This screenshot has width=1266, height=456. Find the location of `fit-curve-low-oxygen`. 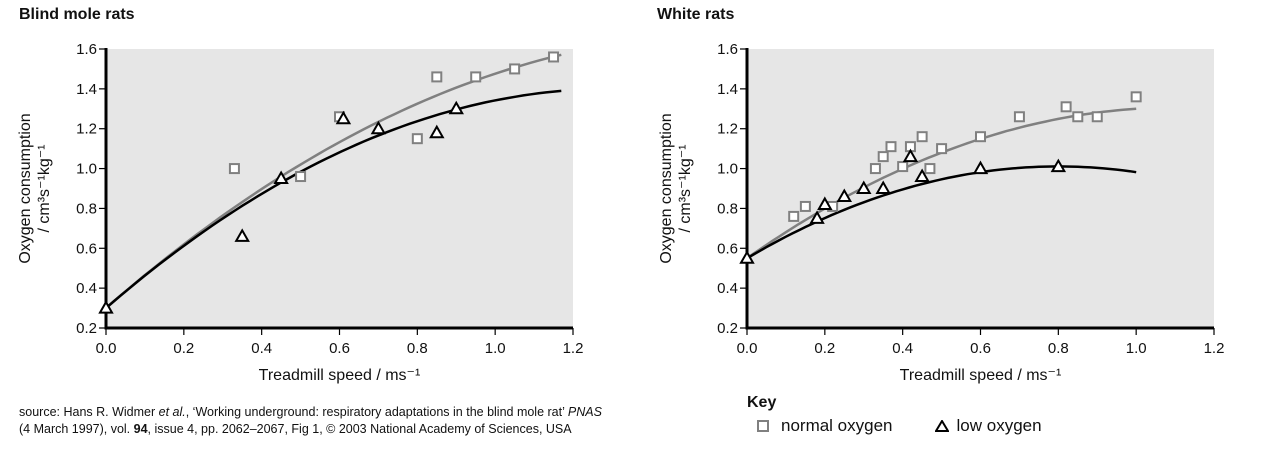

fit-curve-low-oxygen is located at coordinates (941, 212).